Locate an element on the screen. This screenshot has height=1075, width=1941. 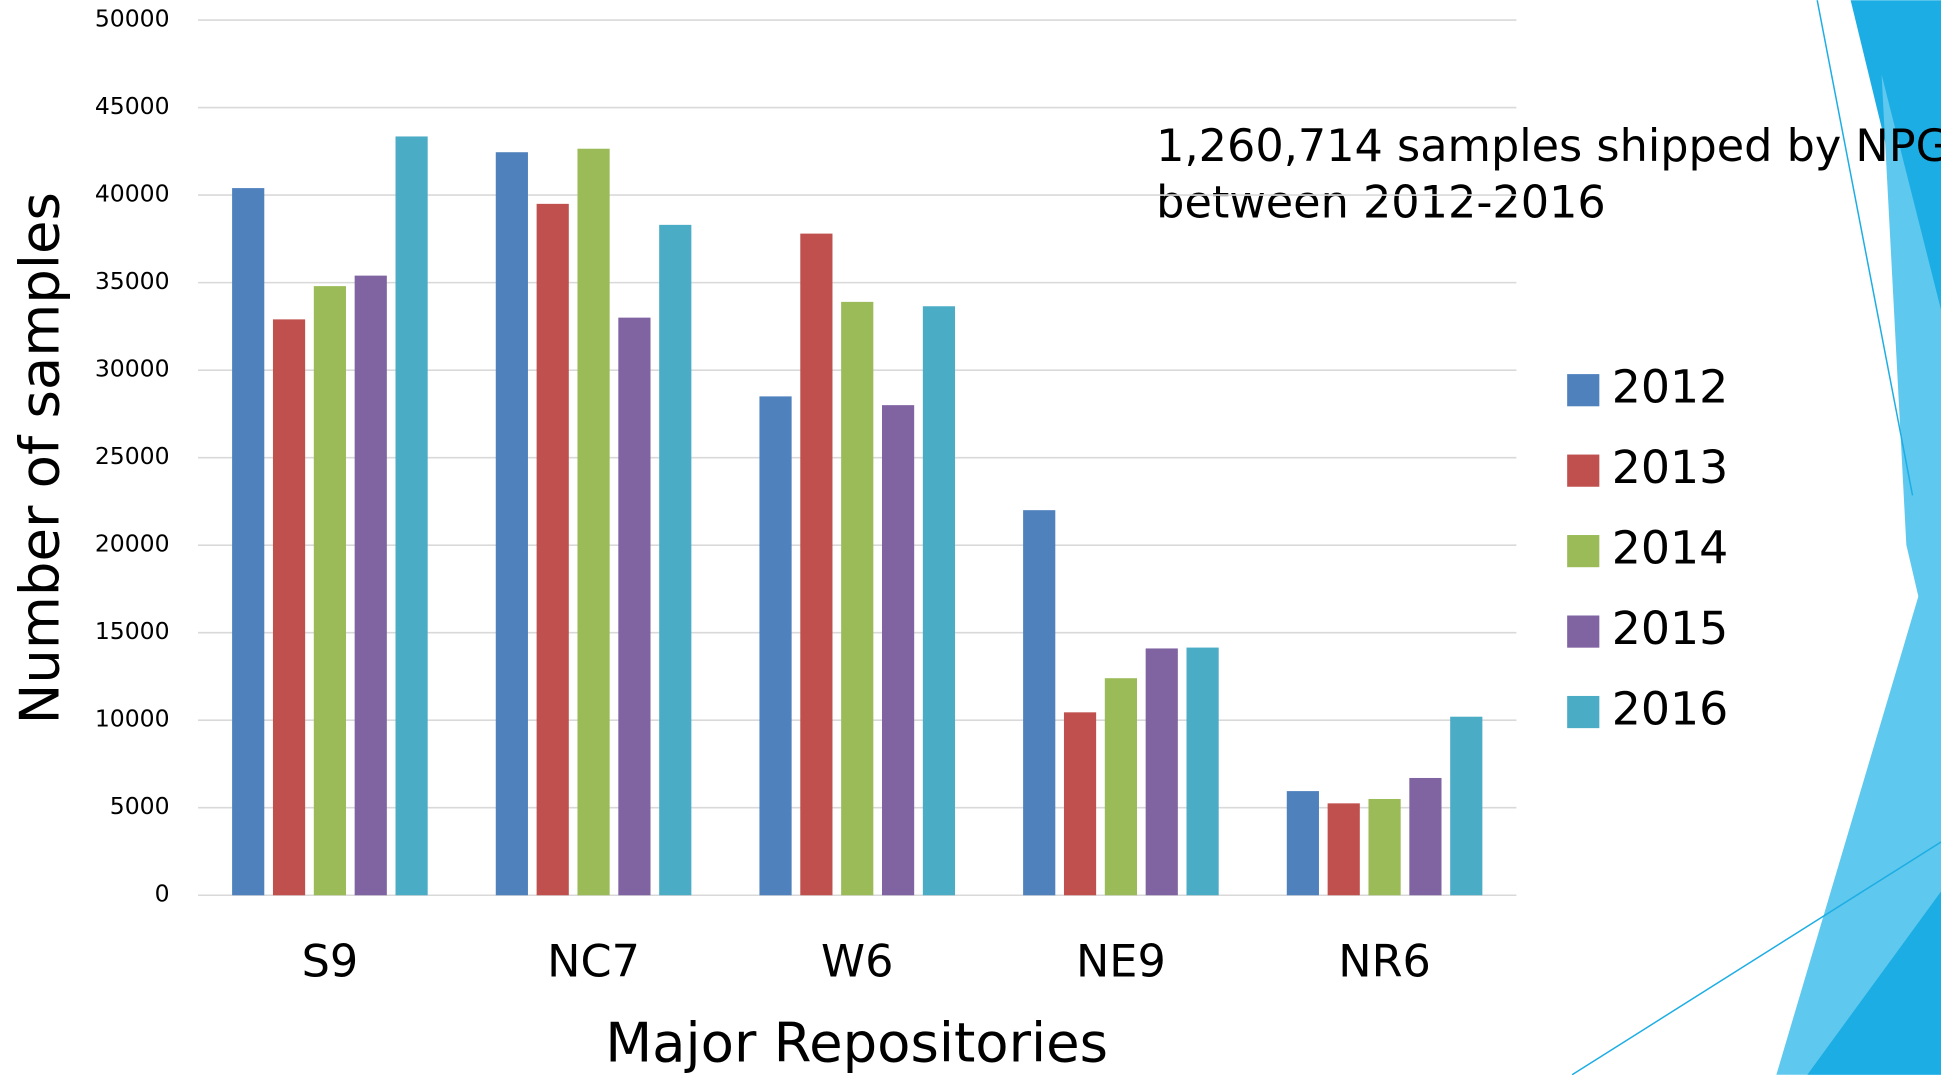
y-tick-label: 10000 is located at coordinates (132, 719).